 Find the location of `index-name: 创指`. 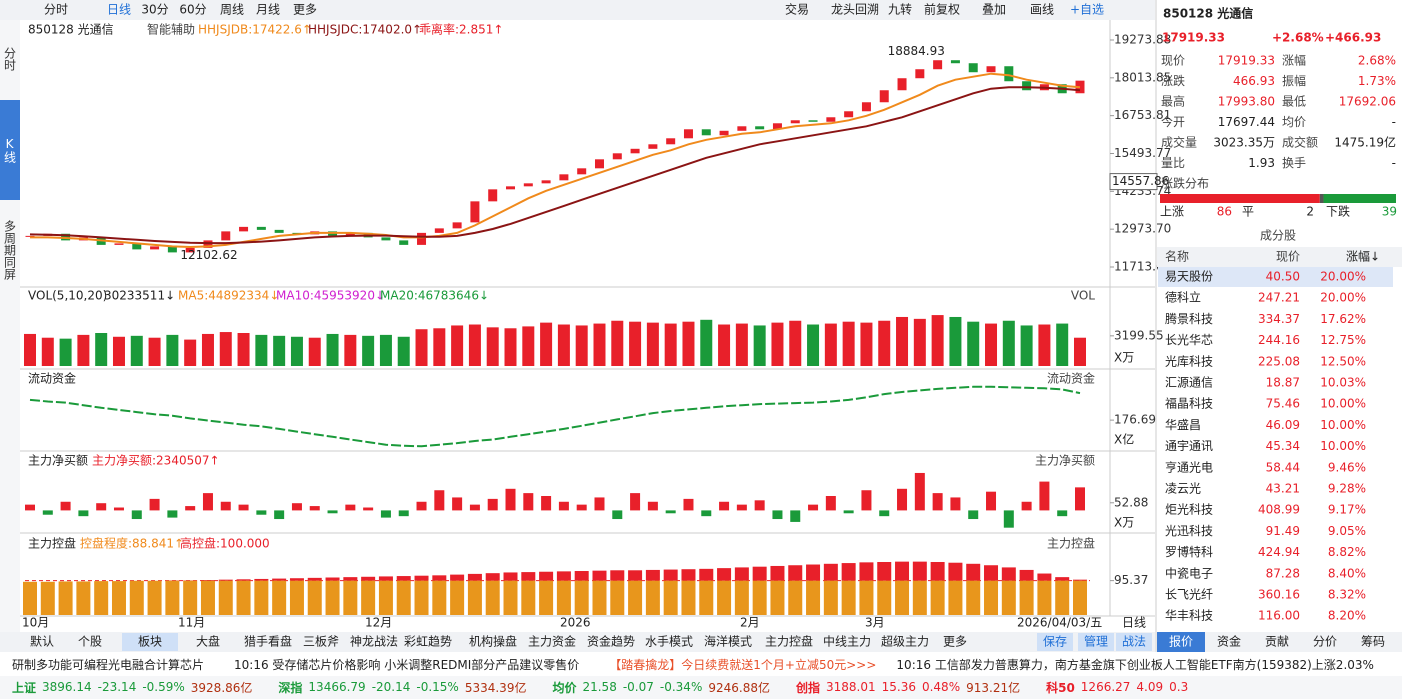

index-name: 创指 is located at coordinates (807, 687).